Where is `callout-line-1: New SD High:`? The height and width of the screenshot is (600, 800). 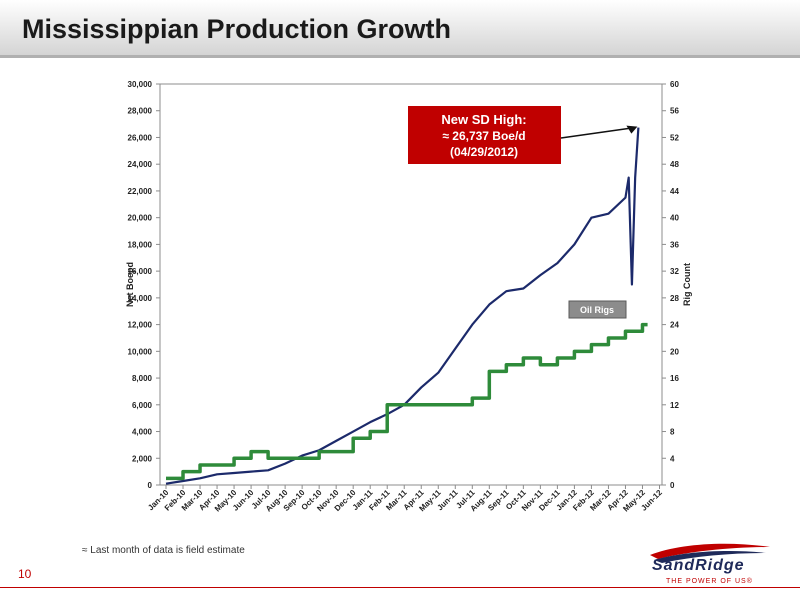 callout-line-1: New SD High: is located at coordinates (483, 119).